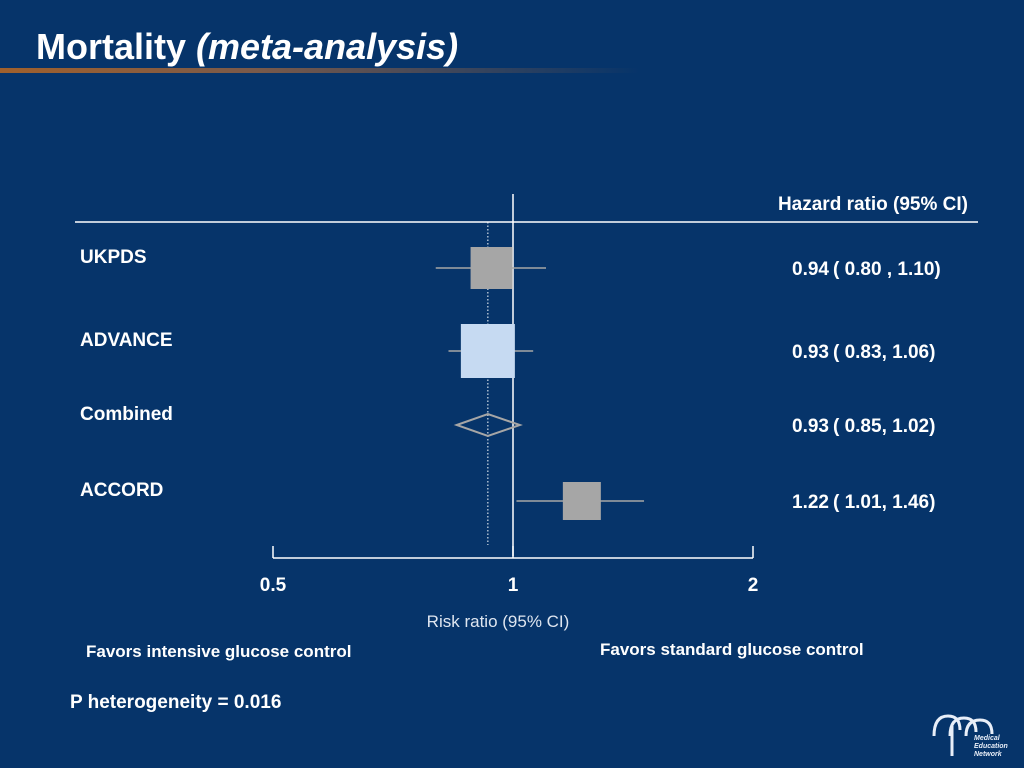 The image size is (1024, 768). Describe the element at coordinates (176, 702) in the screenshot. I see `p-heterogeneity-note: P heterogeneity = 0.016` at that location.